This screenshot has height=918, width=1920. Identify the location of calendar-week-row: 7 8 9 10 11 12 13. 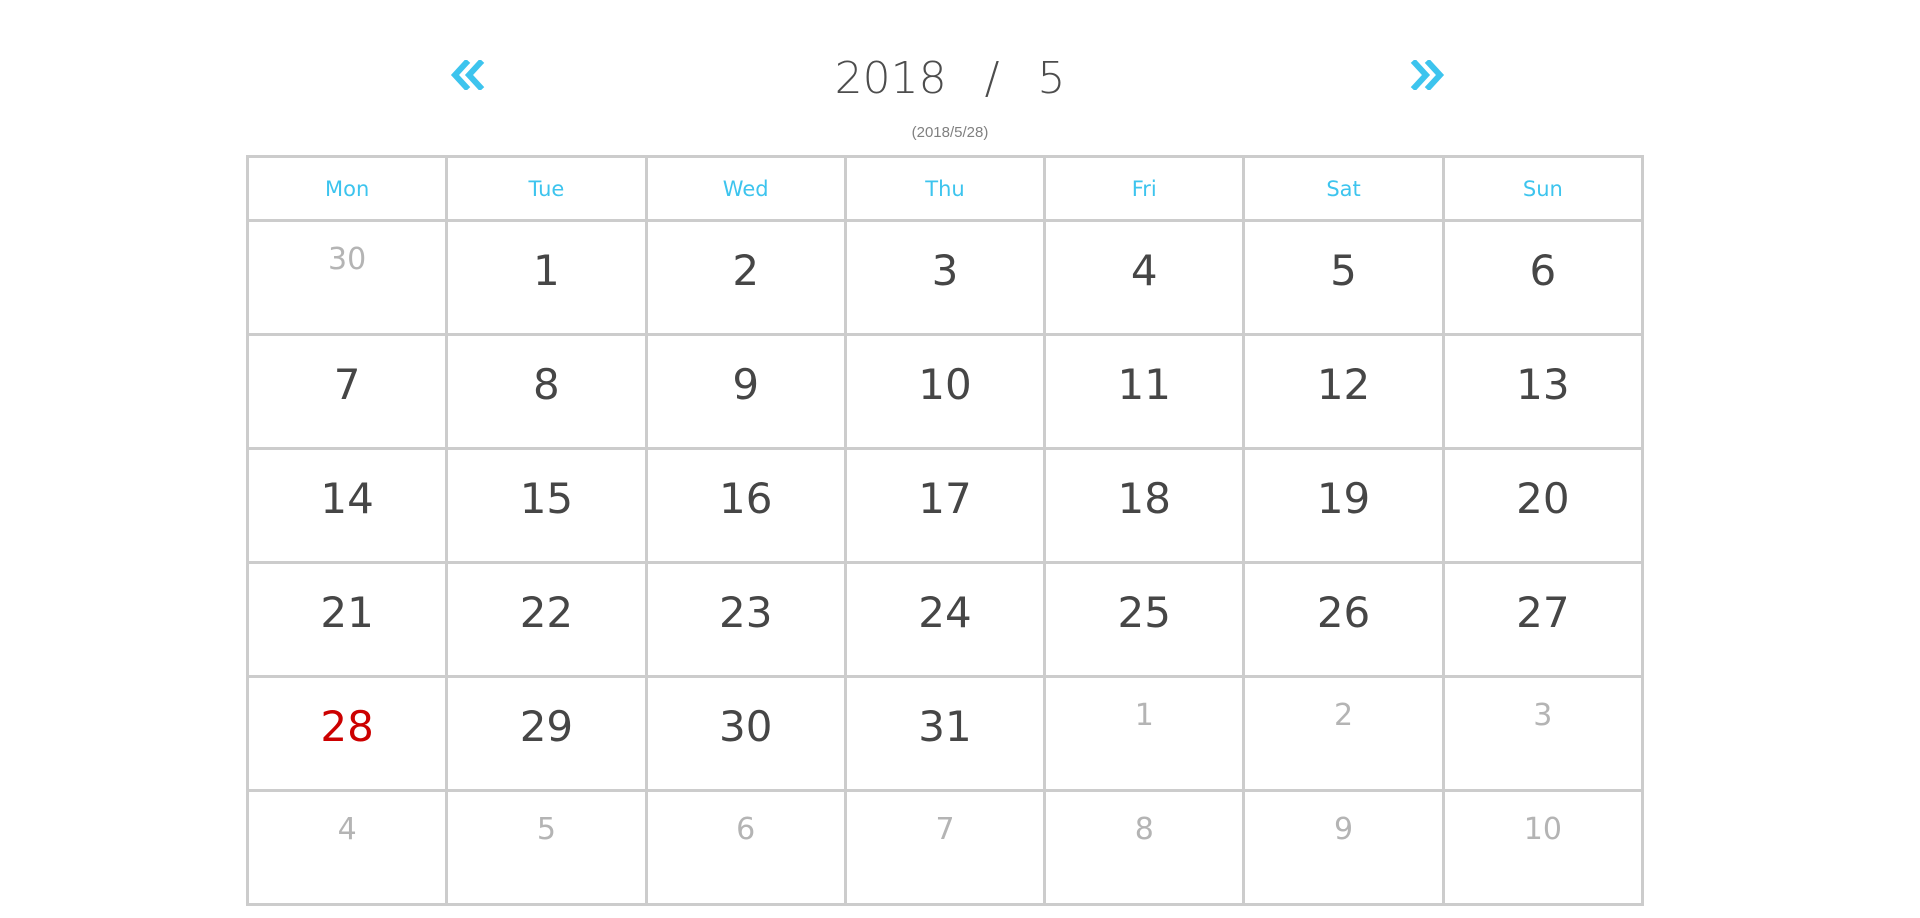
(945, 391).